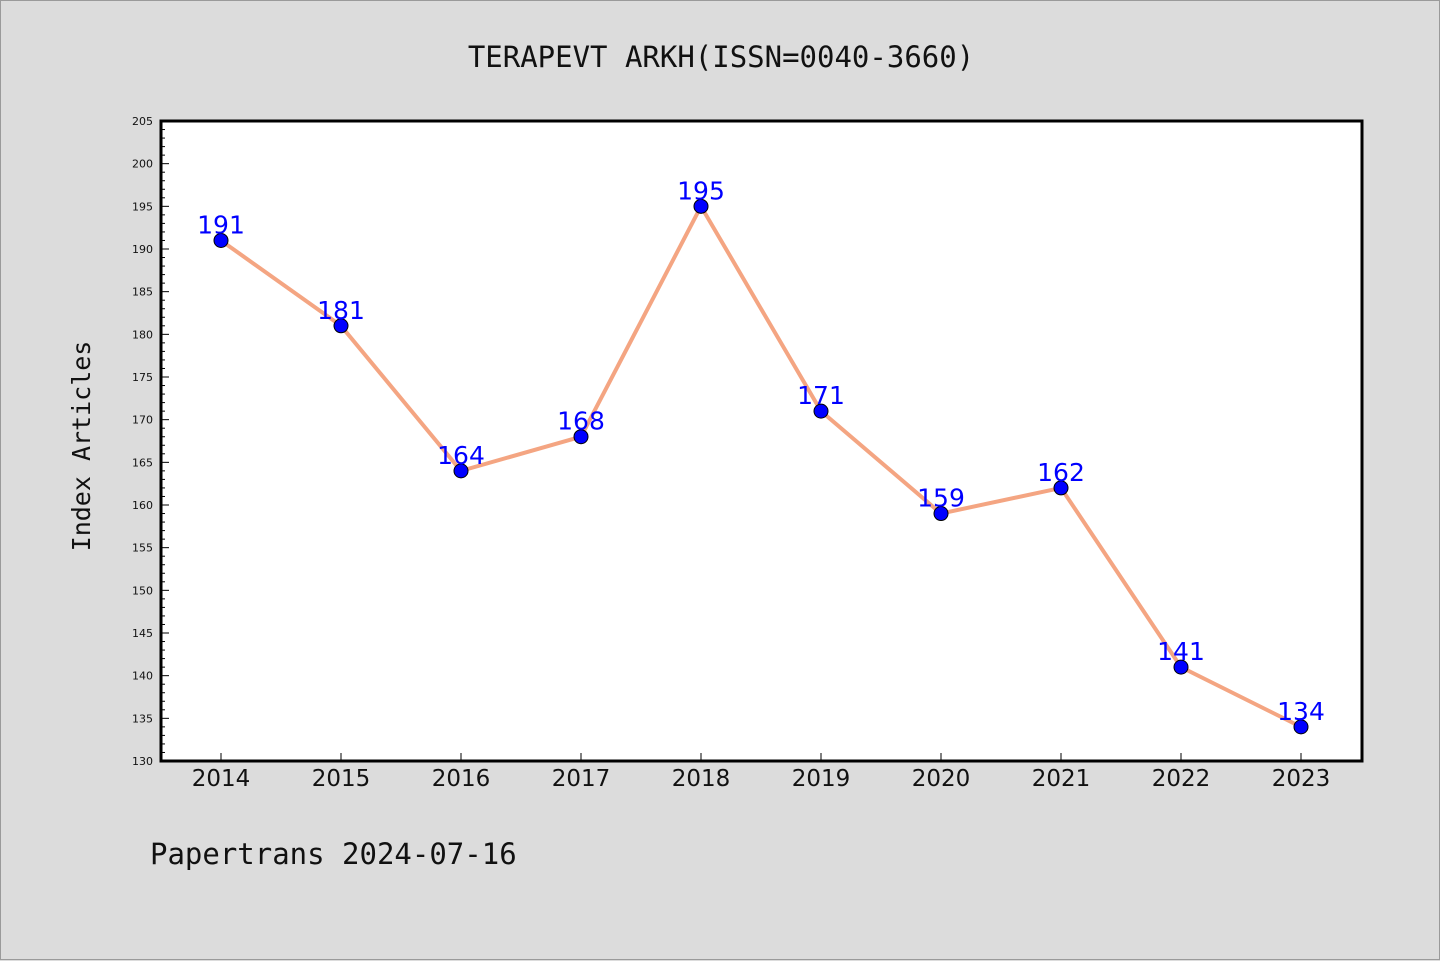 This screenshot has height=961, width=1440. What do you see at coordinates (221, 779) in the screenshot?
I see `x-tick-label: 2014` at bounding box center [221, 779].